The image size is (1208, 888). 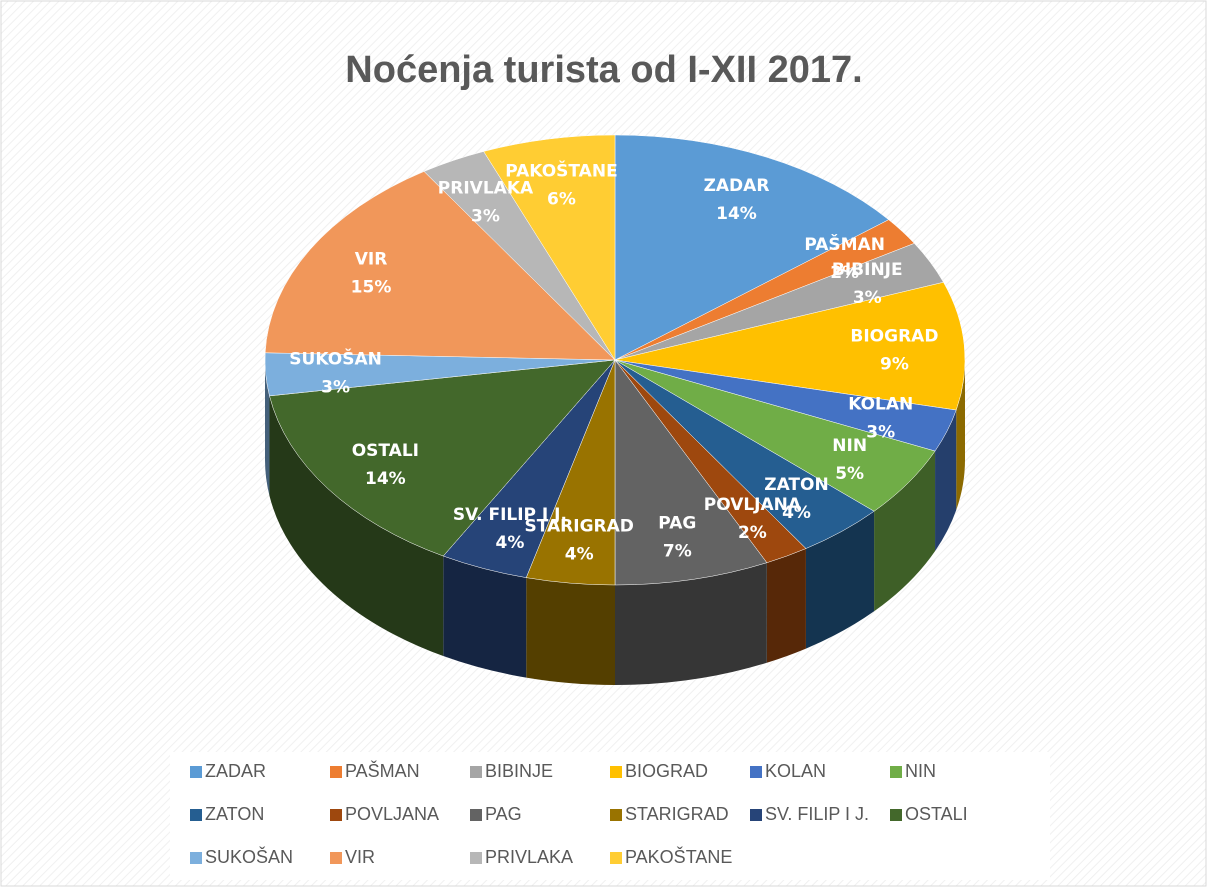 I want to click on data-label-name: POVLJANA, so click(x=753, y=505).